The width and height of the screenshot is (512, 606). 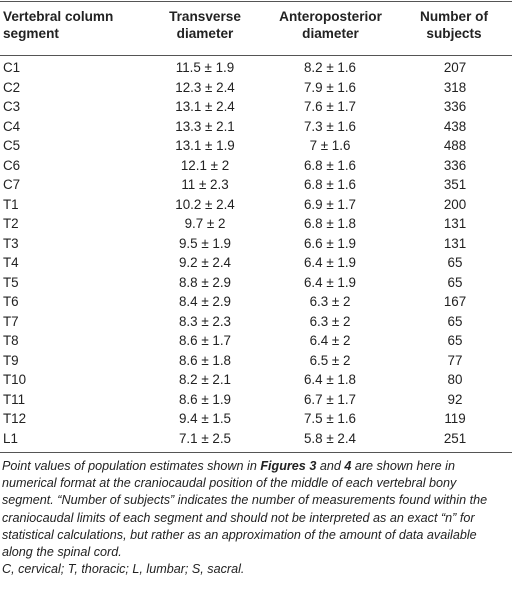 I want to click on table-cell: 7.9 ± 1.6, so click(x=330, y=87).